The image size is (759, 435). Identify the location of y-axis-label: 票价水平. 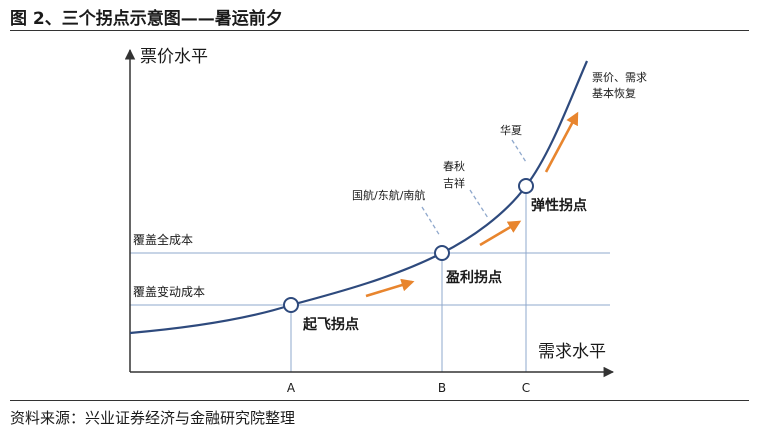
(174, 57).